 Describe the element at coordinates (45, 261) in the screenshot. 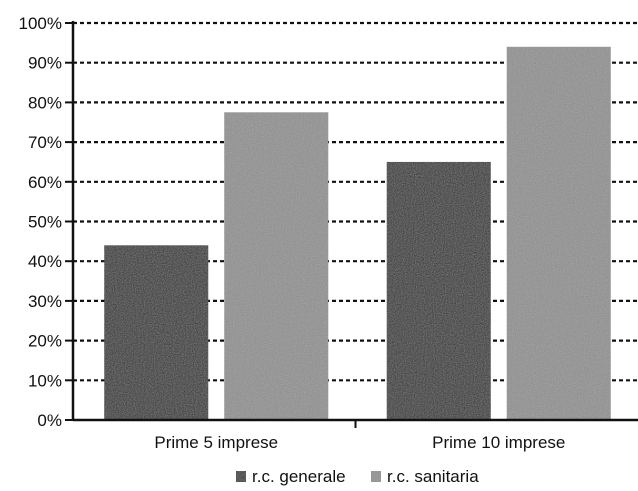

I see `y-tick-label: 40%` at that location.